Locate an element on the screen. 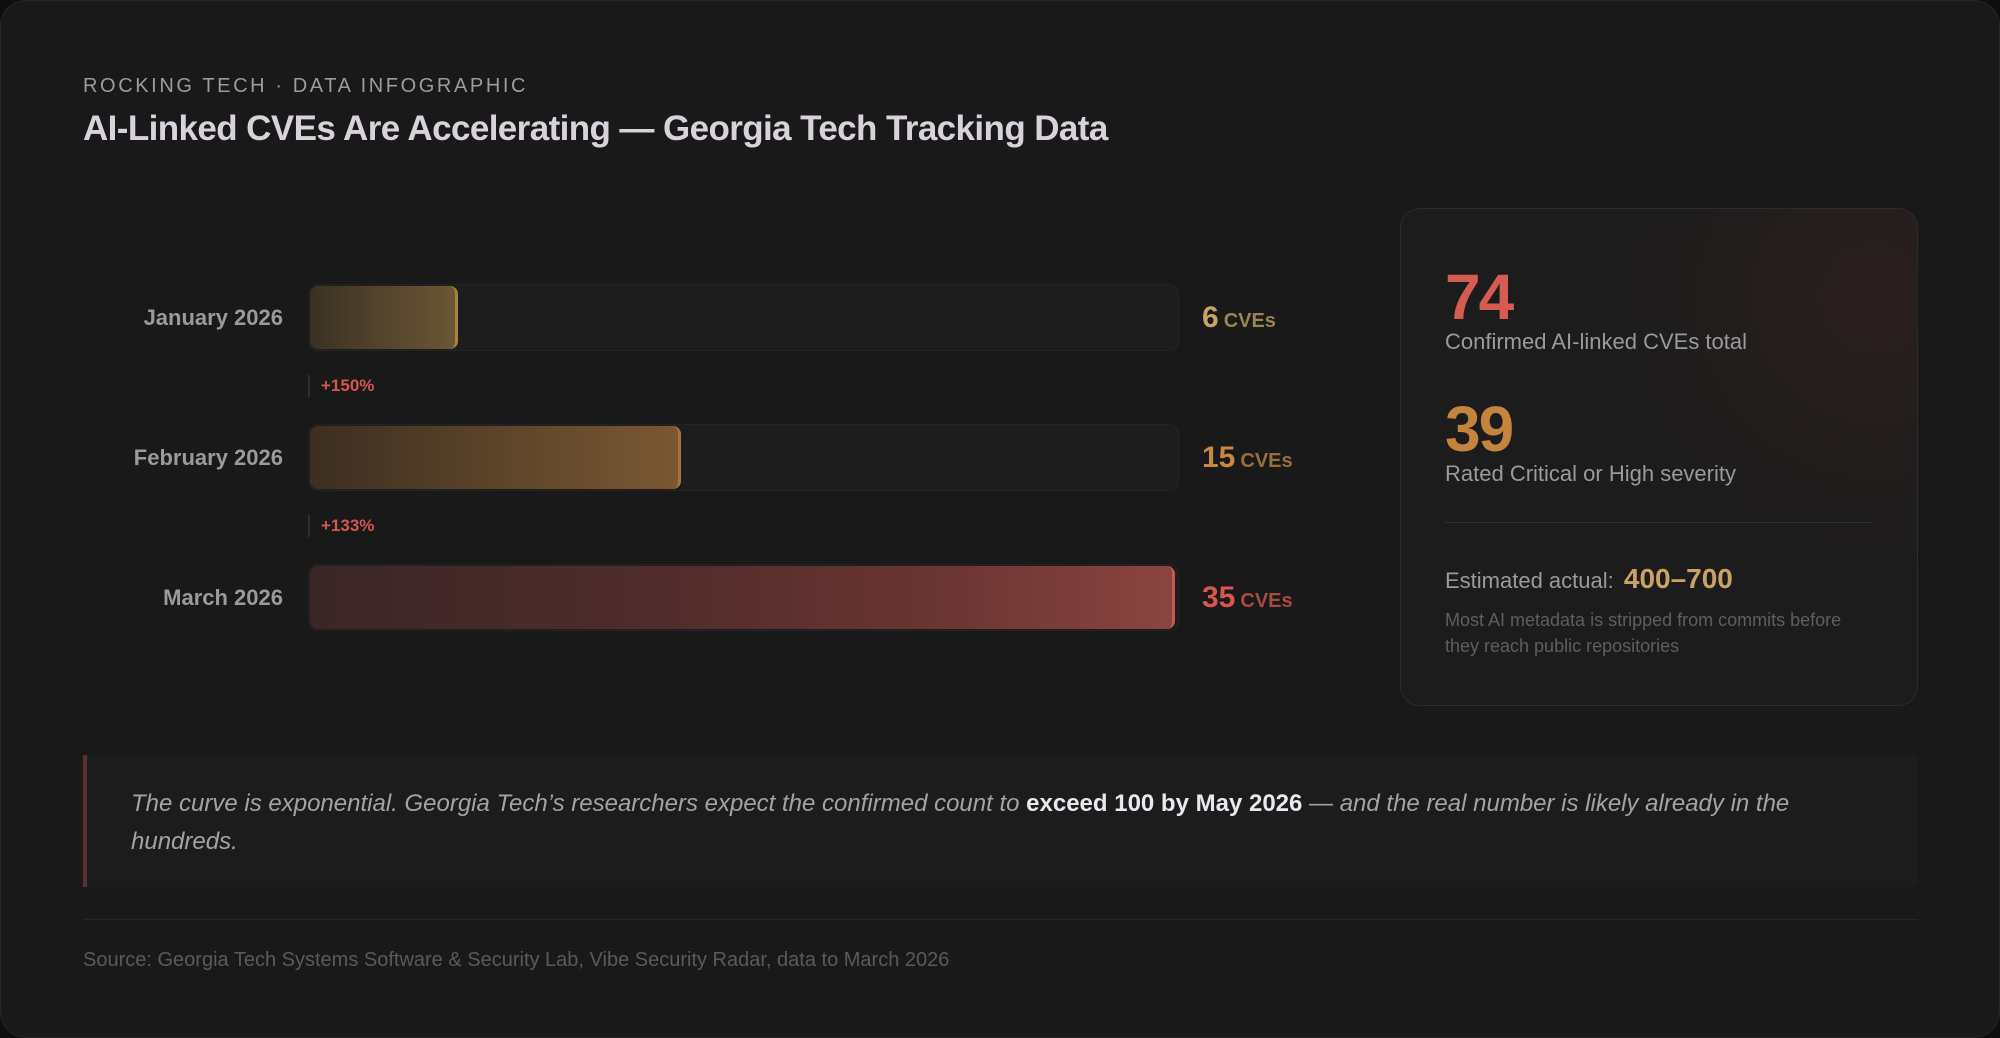  bar-value-number: 15 is located at coordinates (1219, 457).